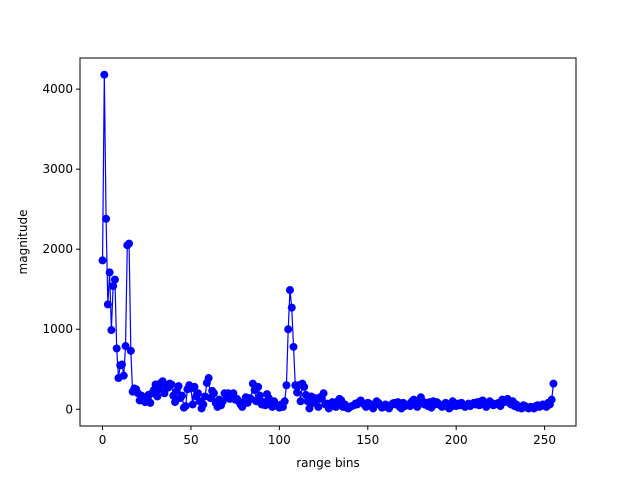 This screenshot has width=640, height=480. What do you see at coordinates (544, 440) in the screenshot?
I see `x-tick-label: 250` at bounding box center [544, 440].